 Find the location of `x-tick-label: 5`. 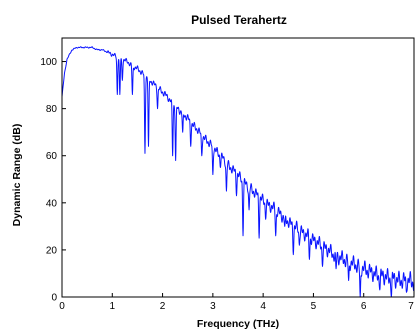

x-tick-label: 5 is located at coordinates (314, 306).